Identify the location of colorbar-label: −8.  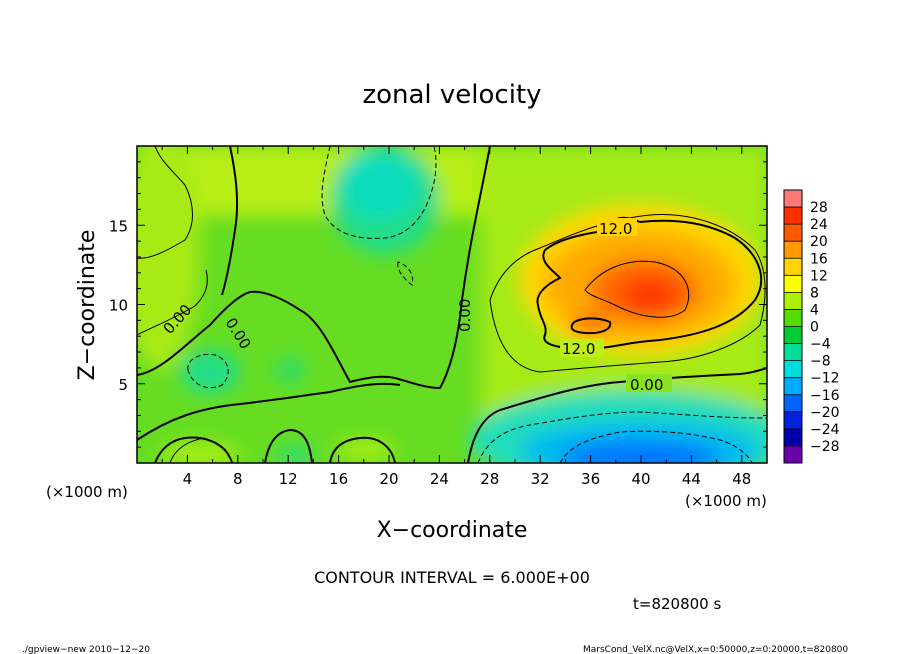
(820, 362).